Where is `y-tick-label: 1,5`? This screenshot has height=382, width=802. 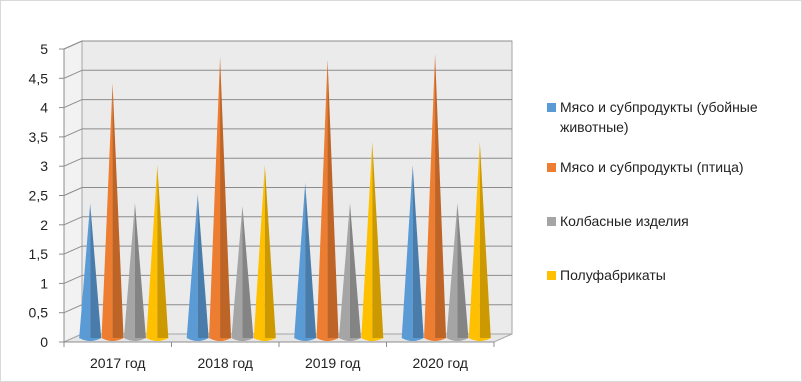
y-tick-label: 1,5 is located at coordinates (39, 254).